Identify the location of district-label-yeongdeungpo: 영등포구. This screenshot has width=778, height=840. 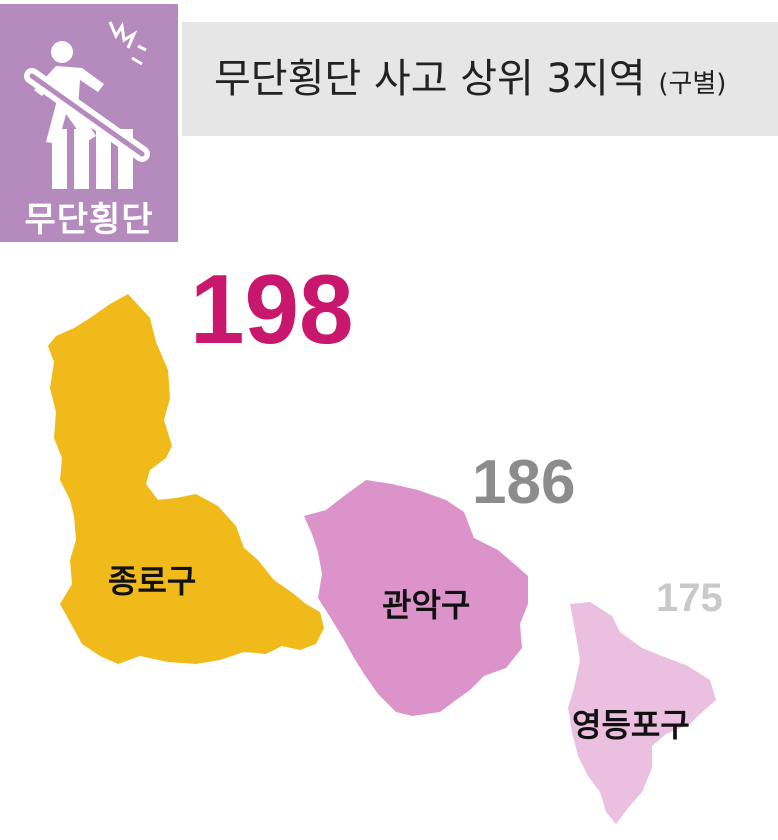
(631, 725).